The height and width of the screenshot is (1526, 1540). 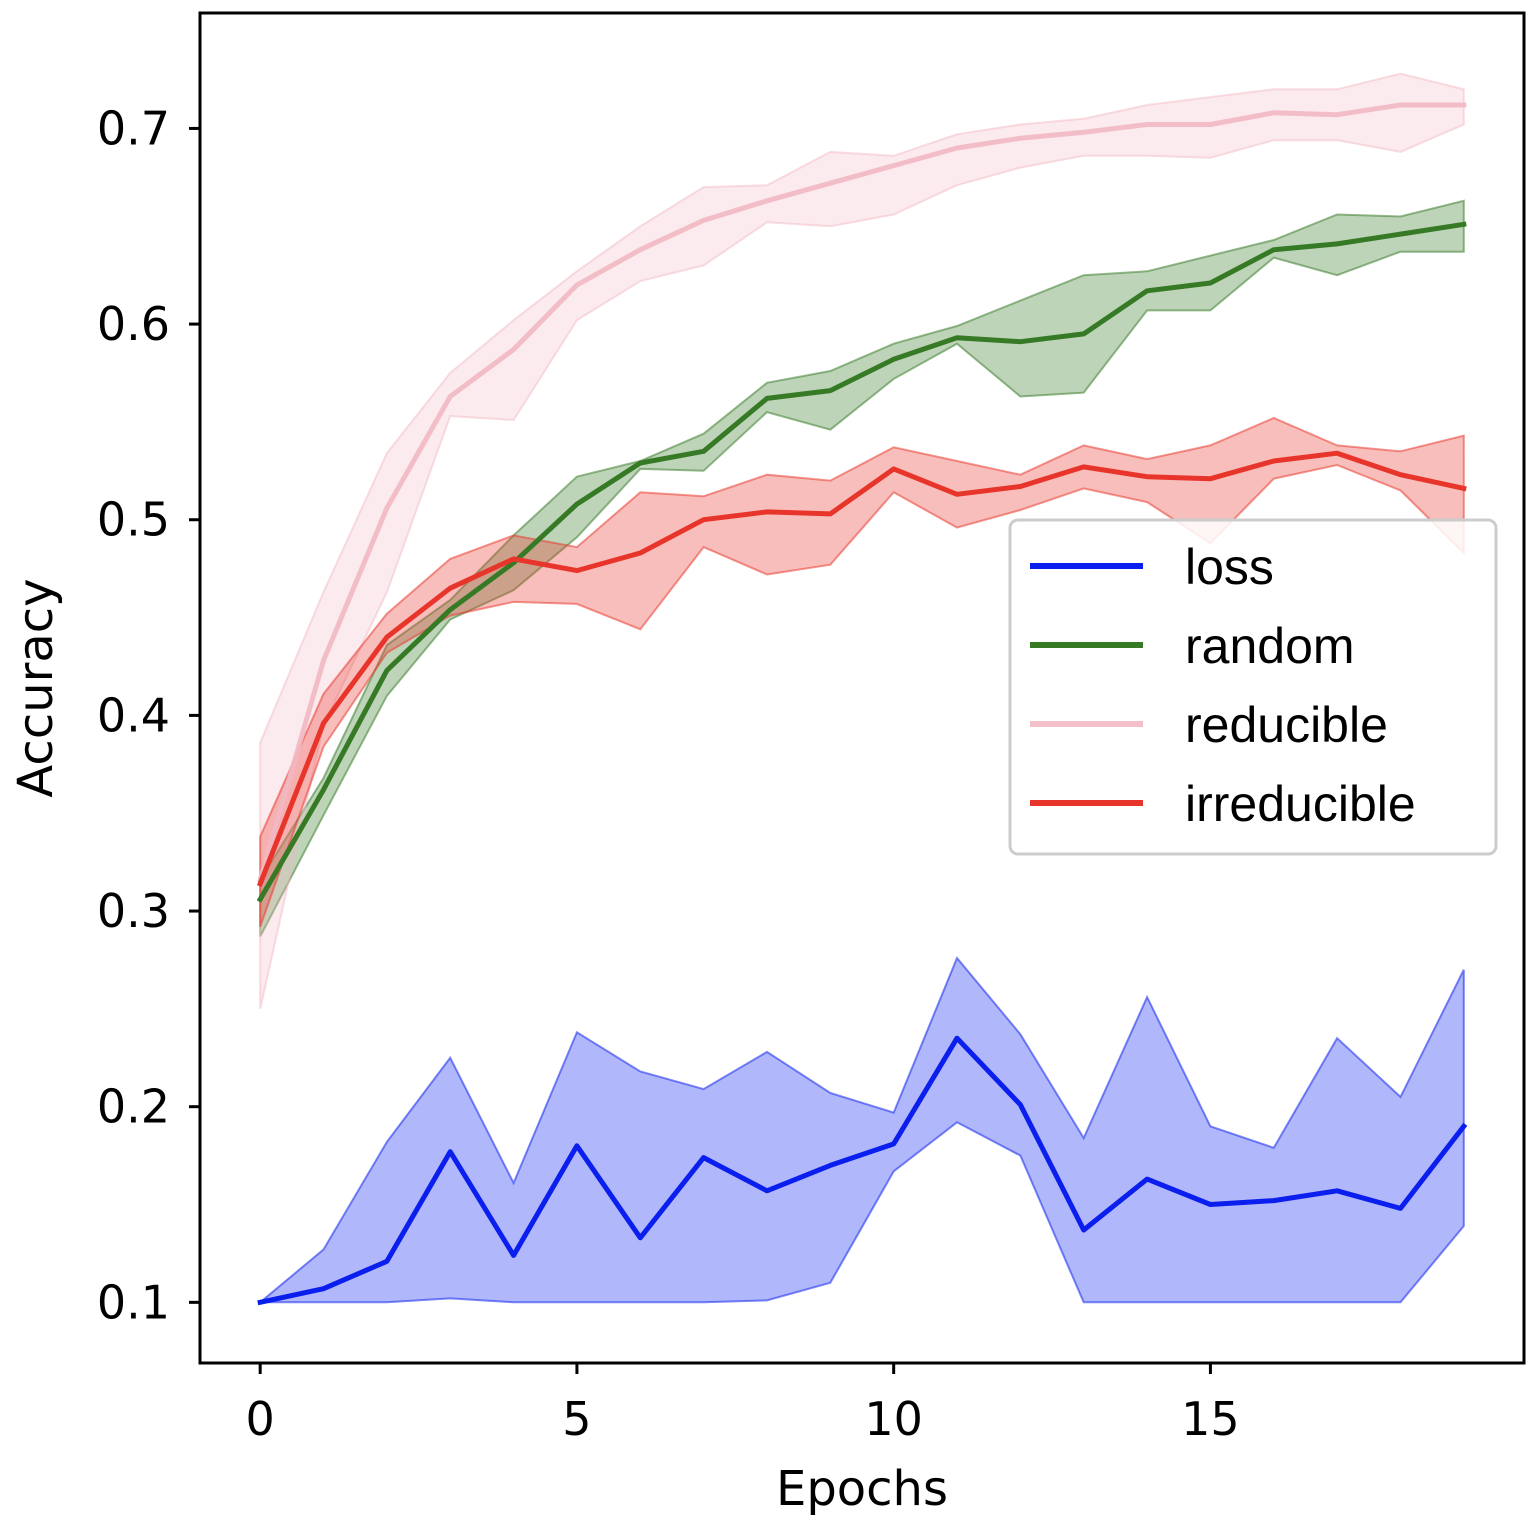 I want to click on legend-label-random: random, so click(x=1270, y=646).